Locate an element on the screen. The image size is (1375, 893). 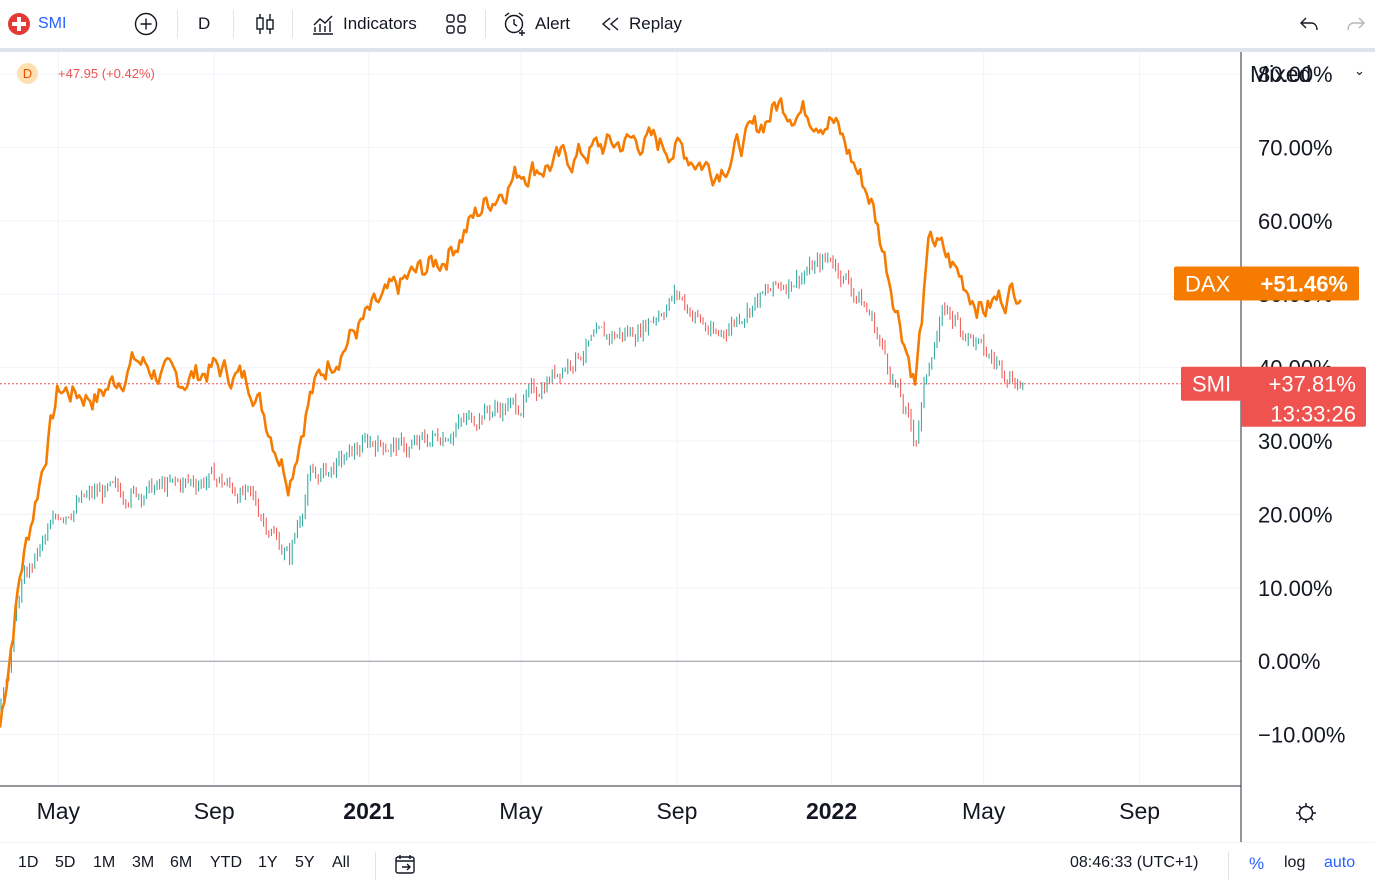
undo-button is located at coordinates (1309, 24).